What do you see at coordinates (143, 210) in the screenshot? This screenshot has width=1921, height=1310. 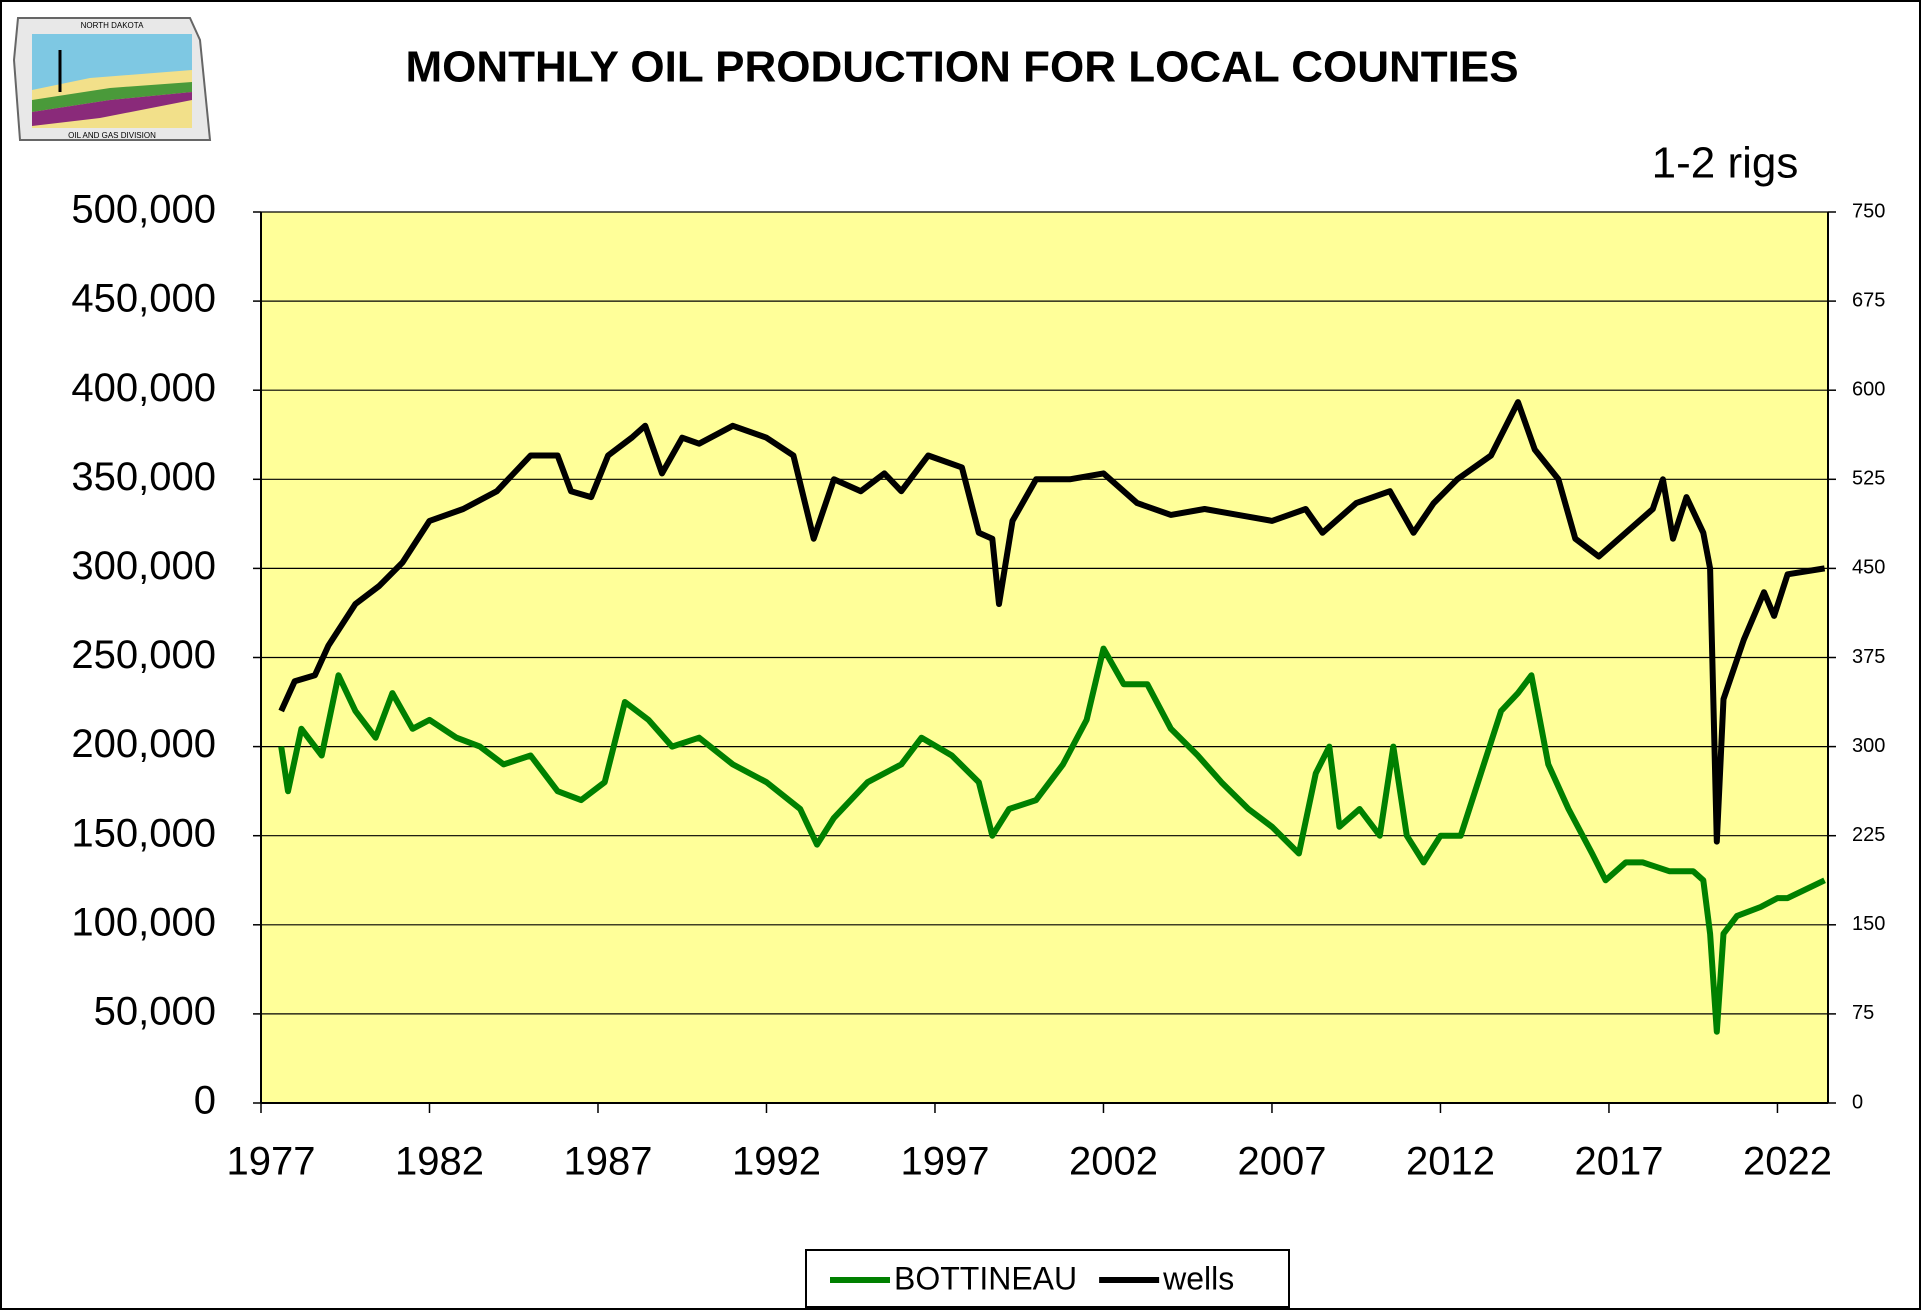 I see `y-tick-label: 500,000` at bounding box center [143, 210].